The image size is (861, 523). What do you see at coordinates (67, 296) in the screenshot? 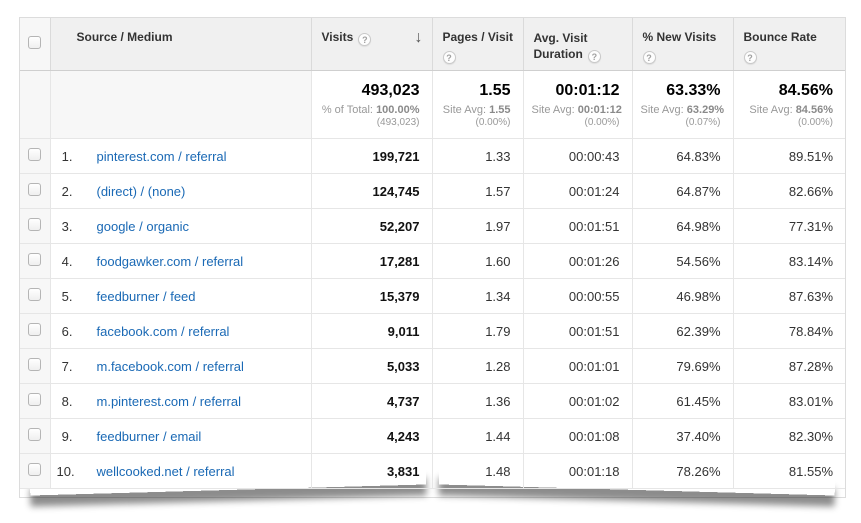
I see `row-rank: 5.` at bounding box center [67, 296].